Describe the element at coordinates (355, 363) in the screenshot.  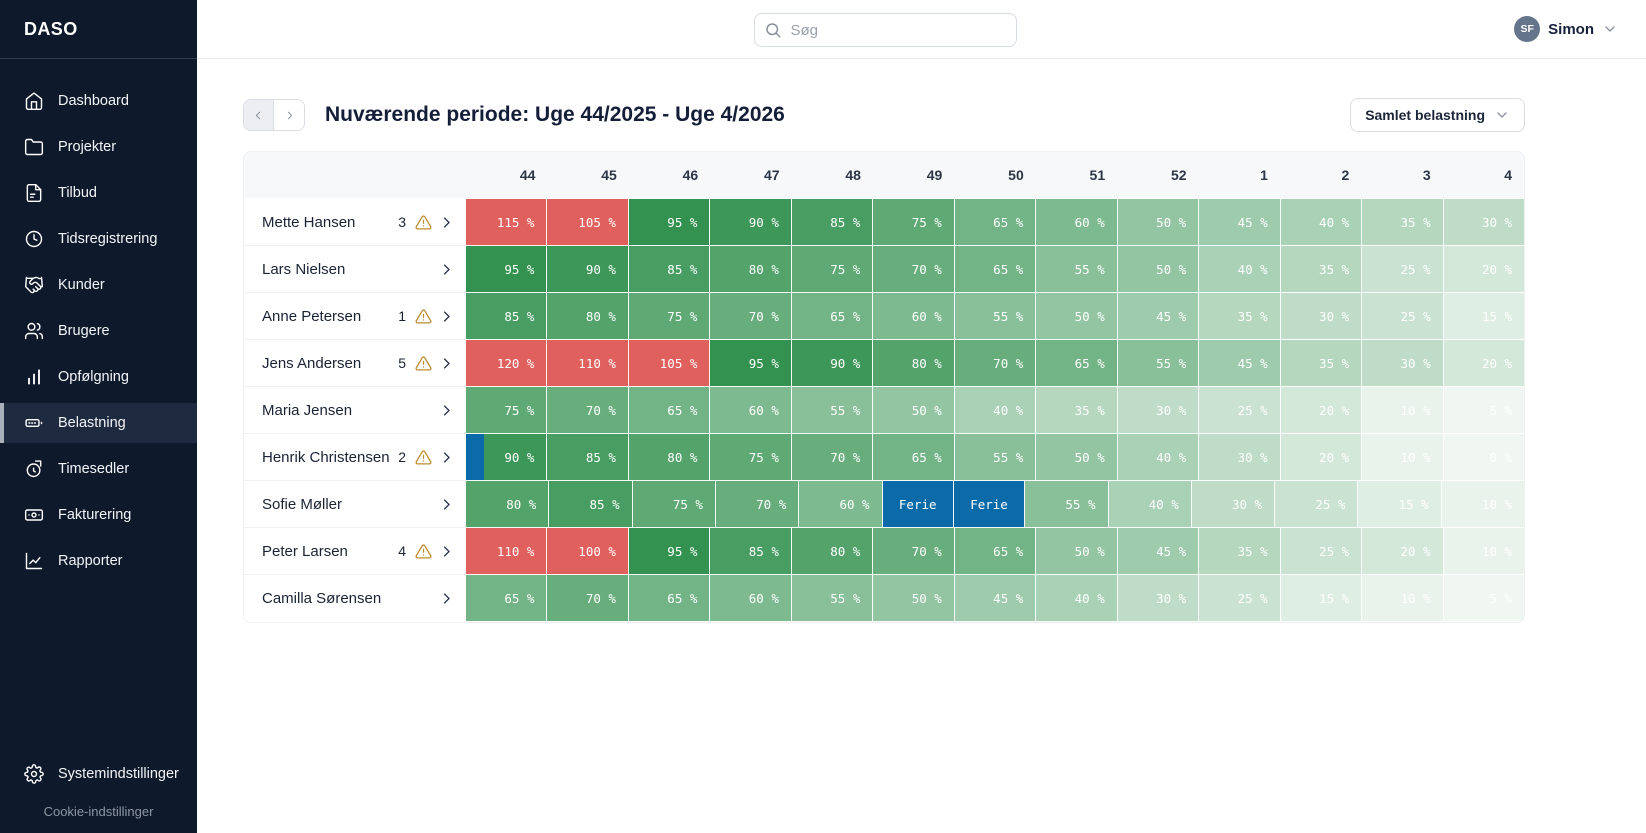
I see `employee-cell: Jens Andersen 5` at that location.